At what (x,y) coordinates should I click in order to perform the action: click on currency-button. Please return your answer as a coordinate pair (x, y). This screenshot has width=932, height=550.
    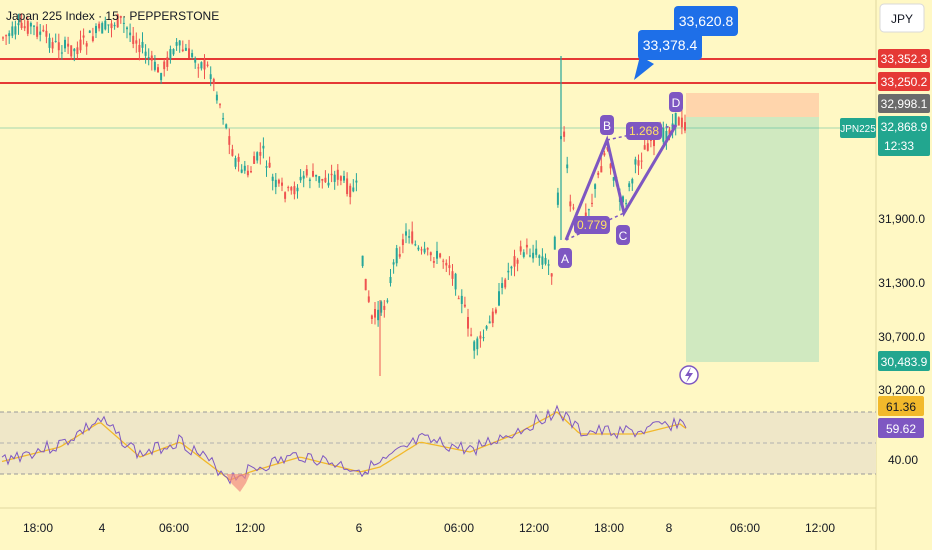
    Looking at the image, I should click on (902, 18).